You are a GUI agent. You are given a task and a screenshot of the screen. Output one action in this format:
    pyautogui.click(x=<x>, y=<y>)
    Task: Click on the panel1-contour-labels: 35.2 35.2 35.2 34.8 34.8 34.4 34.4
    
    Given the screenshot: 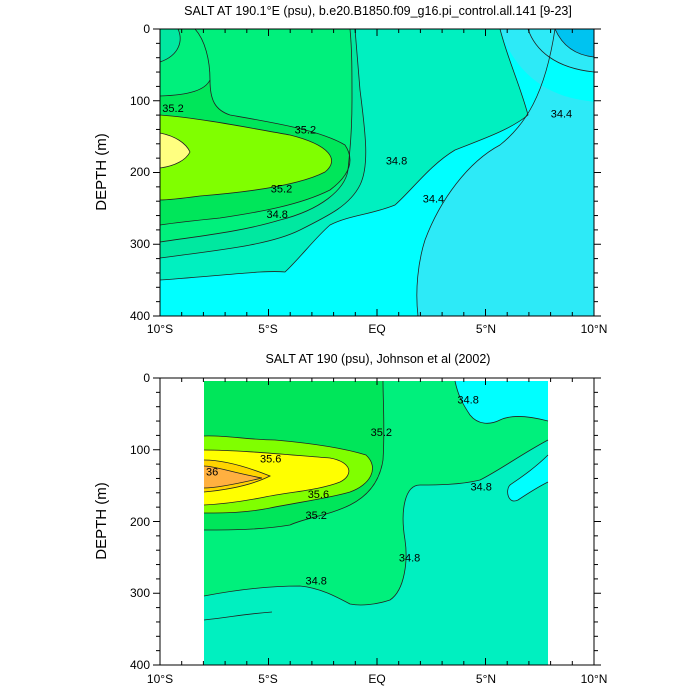 What is the action you would take?
    pyautogui.click(x=367, y=162)
    